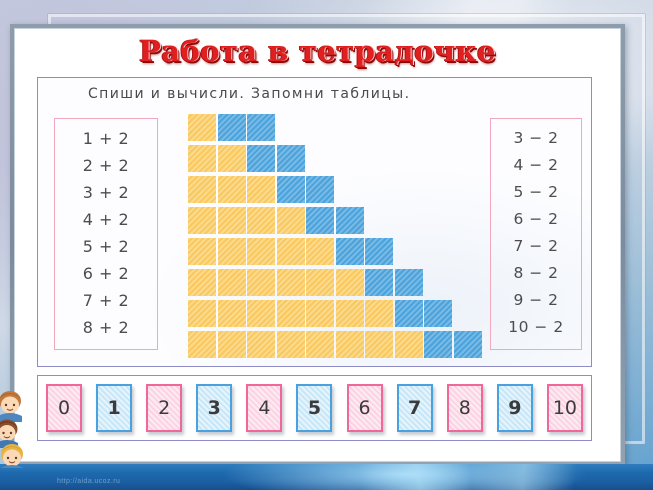 This screenshot has height=490, width=653. I want to click on number-card-6: 6, so click(364, 408).